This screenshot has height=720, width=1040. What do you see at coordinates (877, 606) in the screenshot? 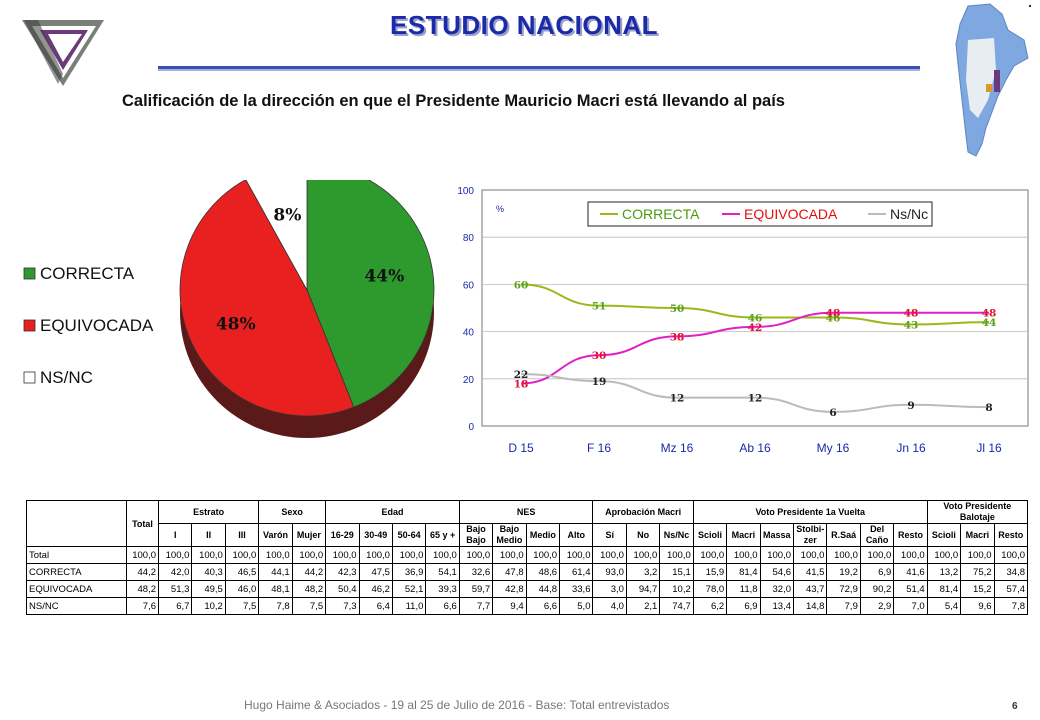
I see `table-cell: 2,9` at bounding box center [877, 606].